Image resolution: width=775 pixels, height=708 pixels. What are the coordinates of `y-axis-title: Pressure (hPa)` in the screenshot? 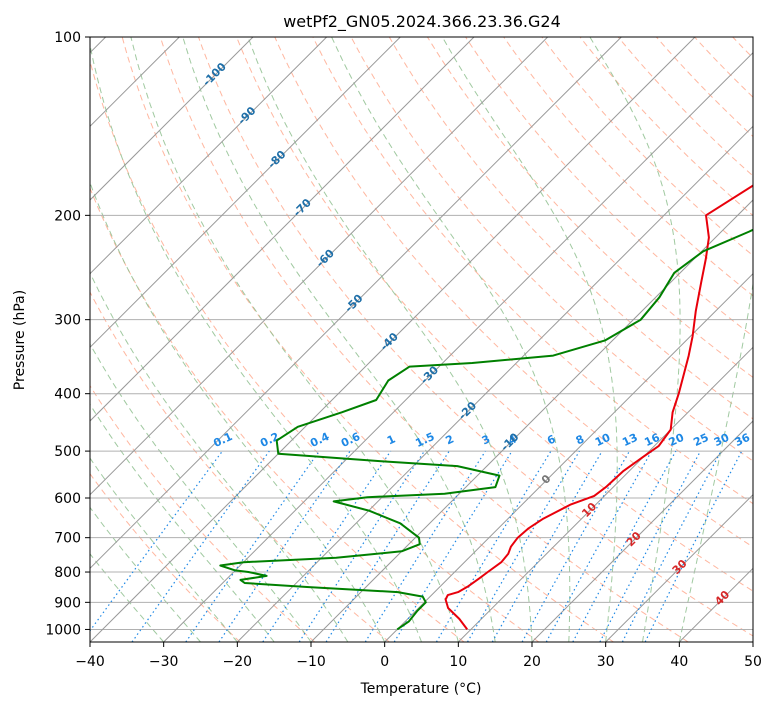 It's located at (20, 340).